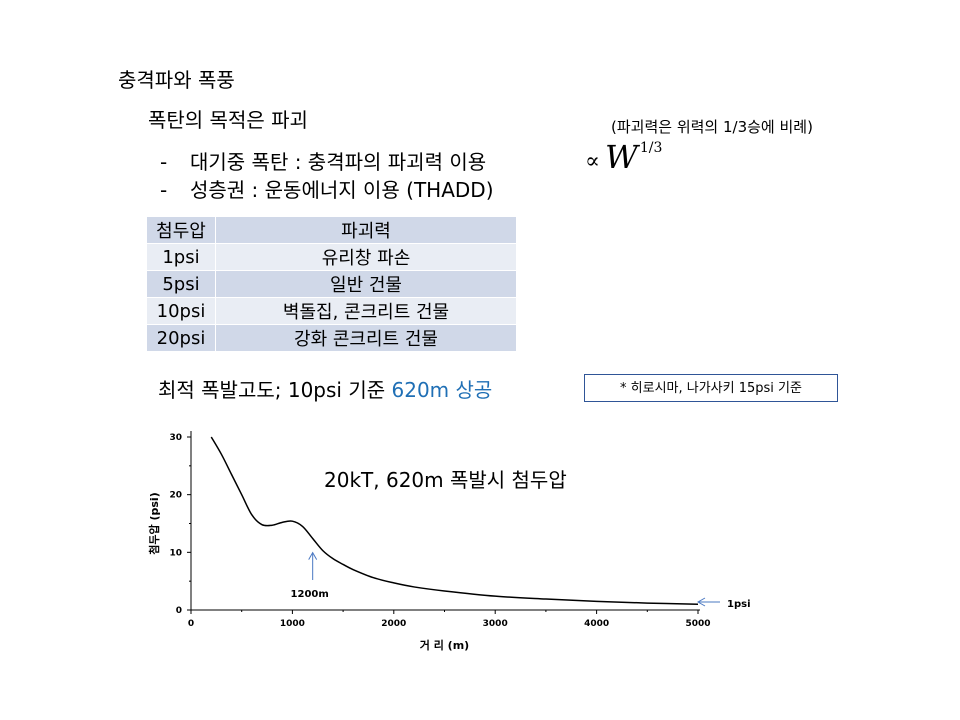 The height and width of the screenshot is (720, 960). What do you see at coordinates (596, 624) in the screenshot?
I see `x-tick-label: 4000` at bounding box center [596, 624].